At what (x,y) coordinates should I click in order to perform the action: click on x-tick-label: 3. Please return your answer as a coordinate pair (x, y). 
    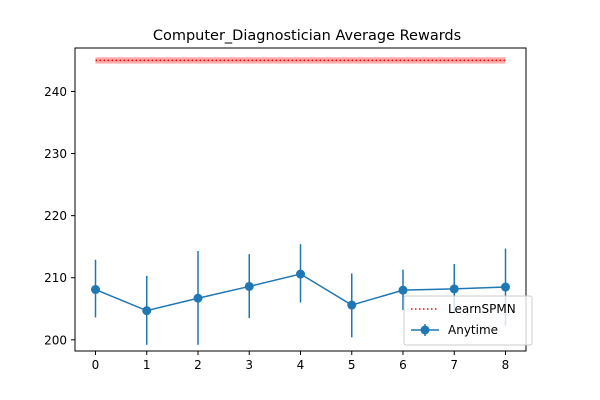
    Looking at the image, I should click on (249, 365).